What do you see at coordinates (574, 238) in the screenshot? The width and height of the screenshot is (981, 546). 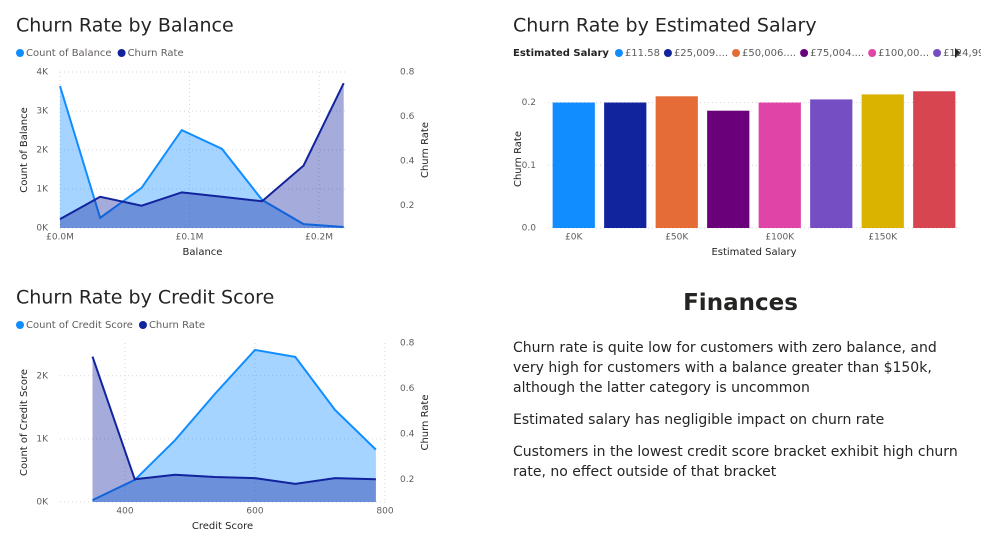 I see `x-tick-label: £0K` at bounding box center [574, 238].